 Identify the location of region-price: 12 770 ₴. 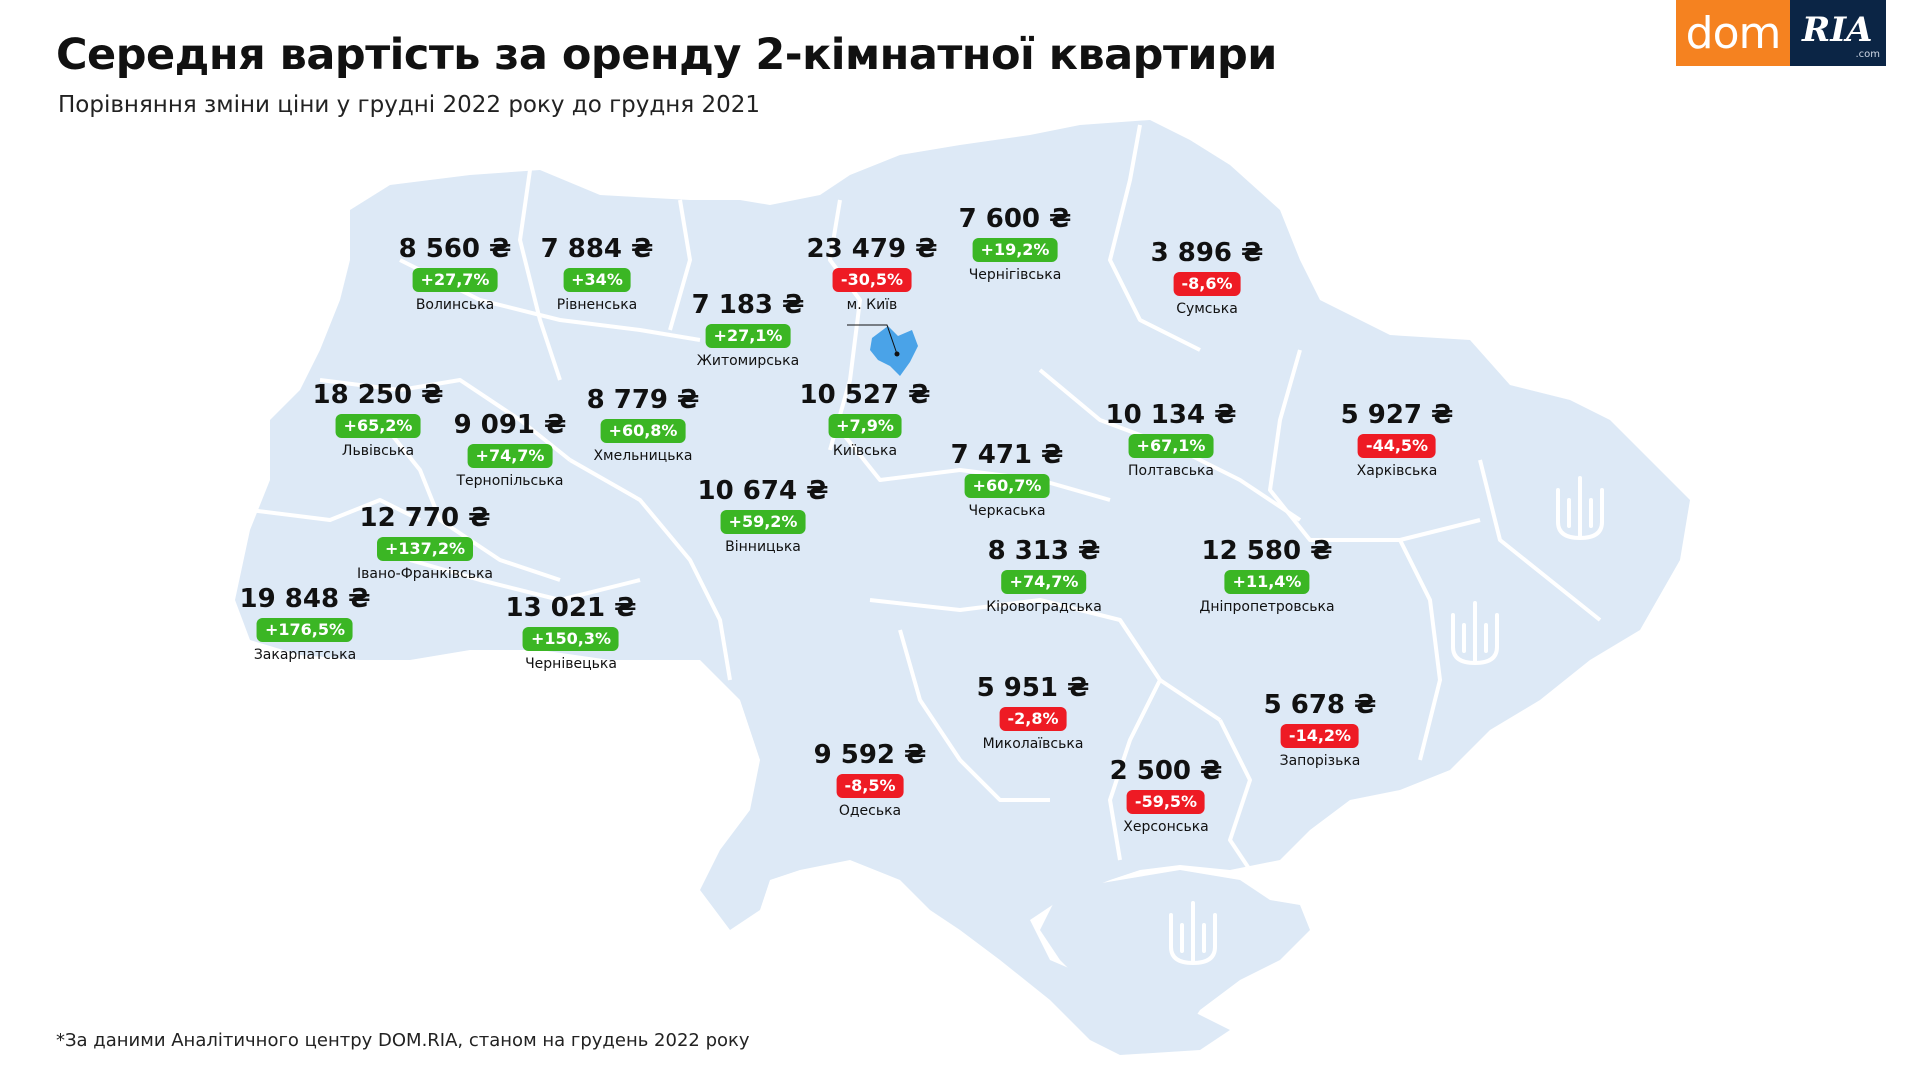
(425, 518).